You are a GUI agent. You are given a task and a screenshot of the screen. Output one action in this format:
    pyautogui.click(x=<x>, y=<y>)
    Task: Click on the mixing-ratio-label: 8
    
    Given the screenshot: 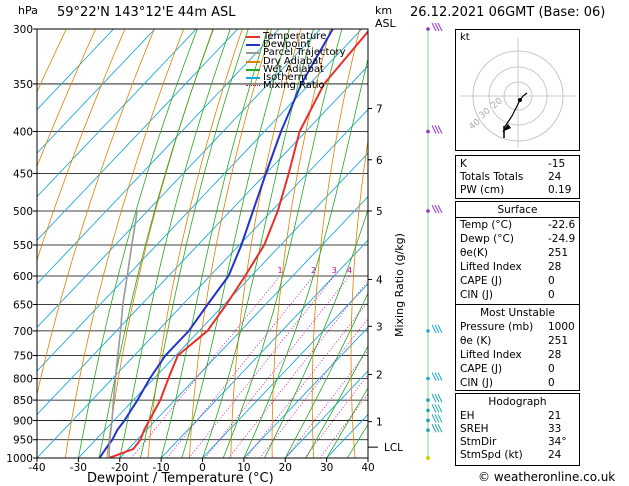 What is the action you would take?
    pyautogui.click(x=388, y=270)
    